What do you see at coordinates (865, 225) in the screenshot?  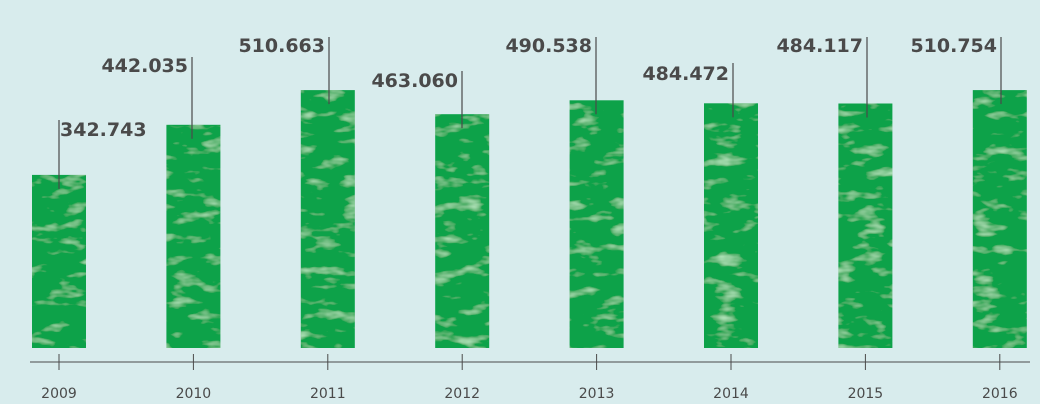 I see `bar-2015` at bounding box center [865, 225].